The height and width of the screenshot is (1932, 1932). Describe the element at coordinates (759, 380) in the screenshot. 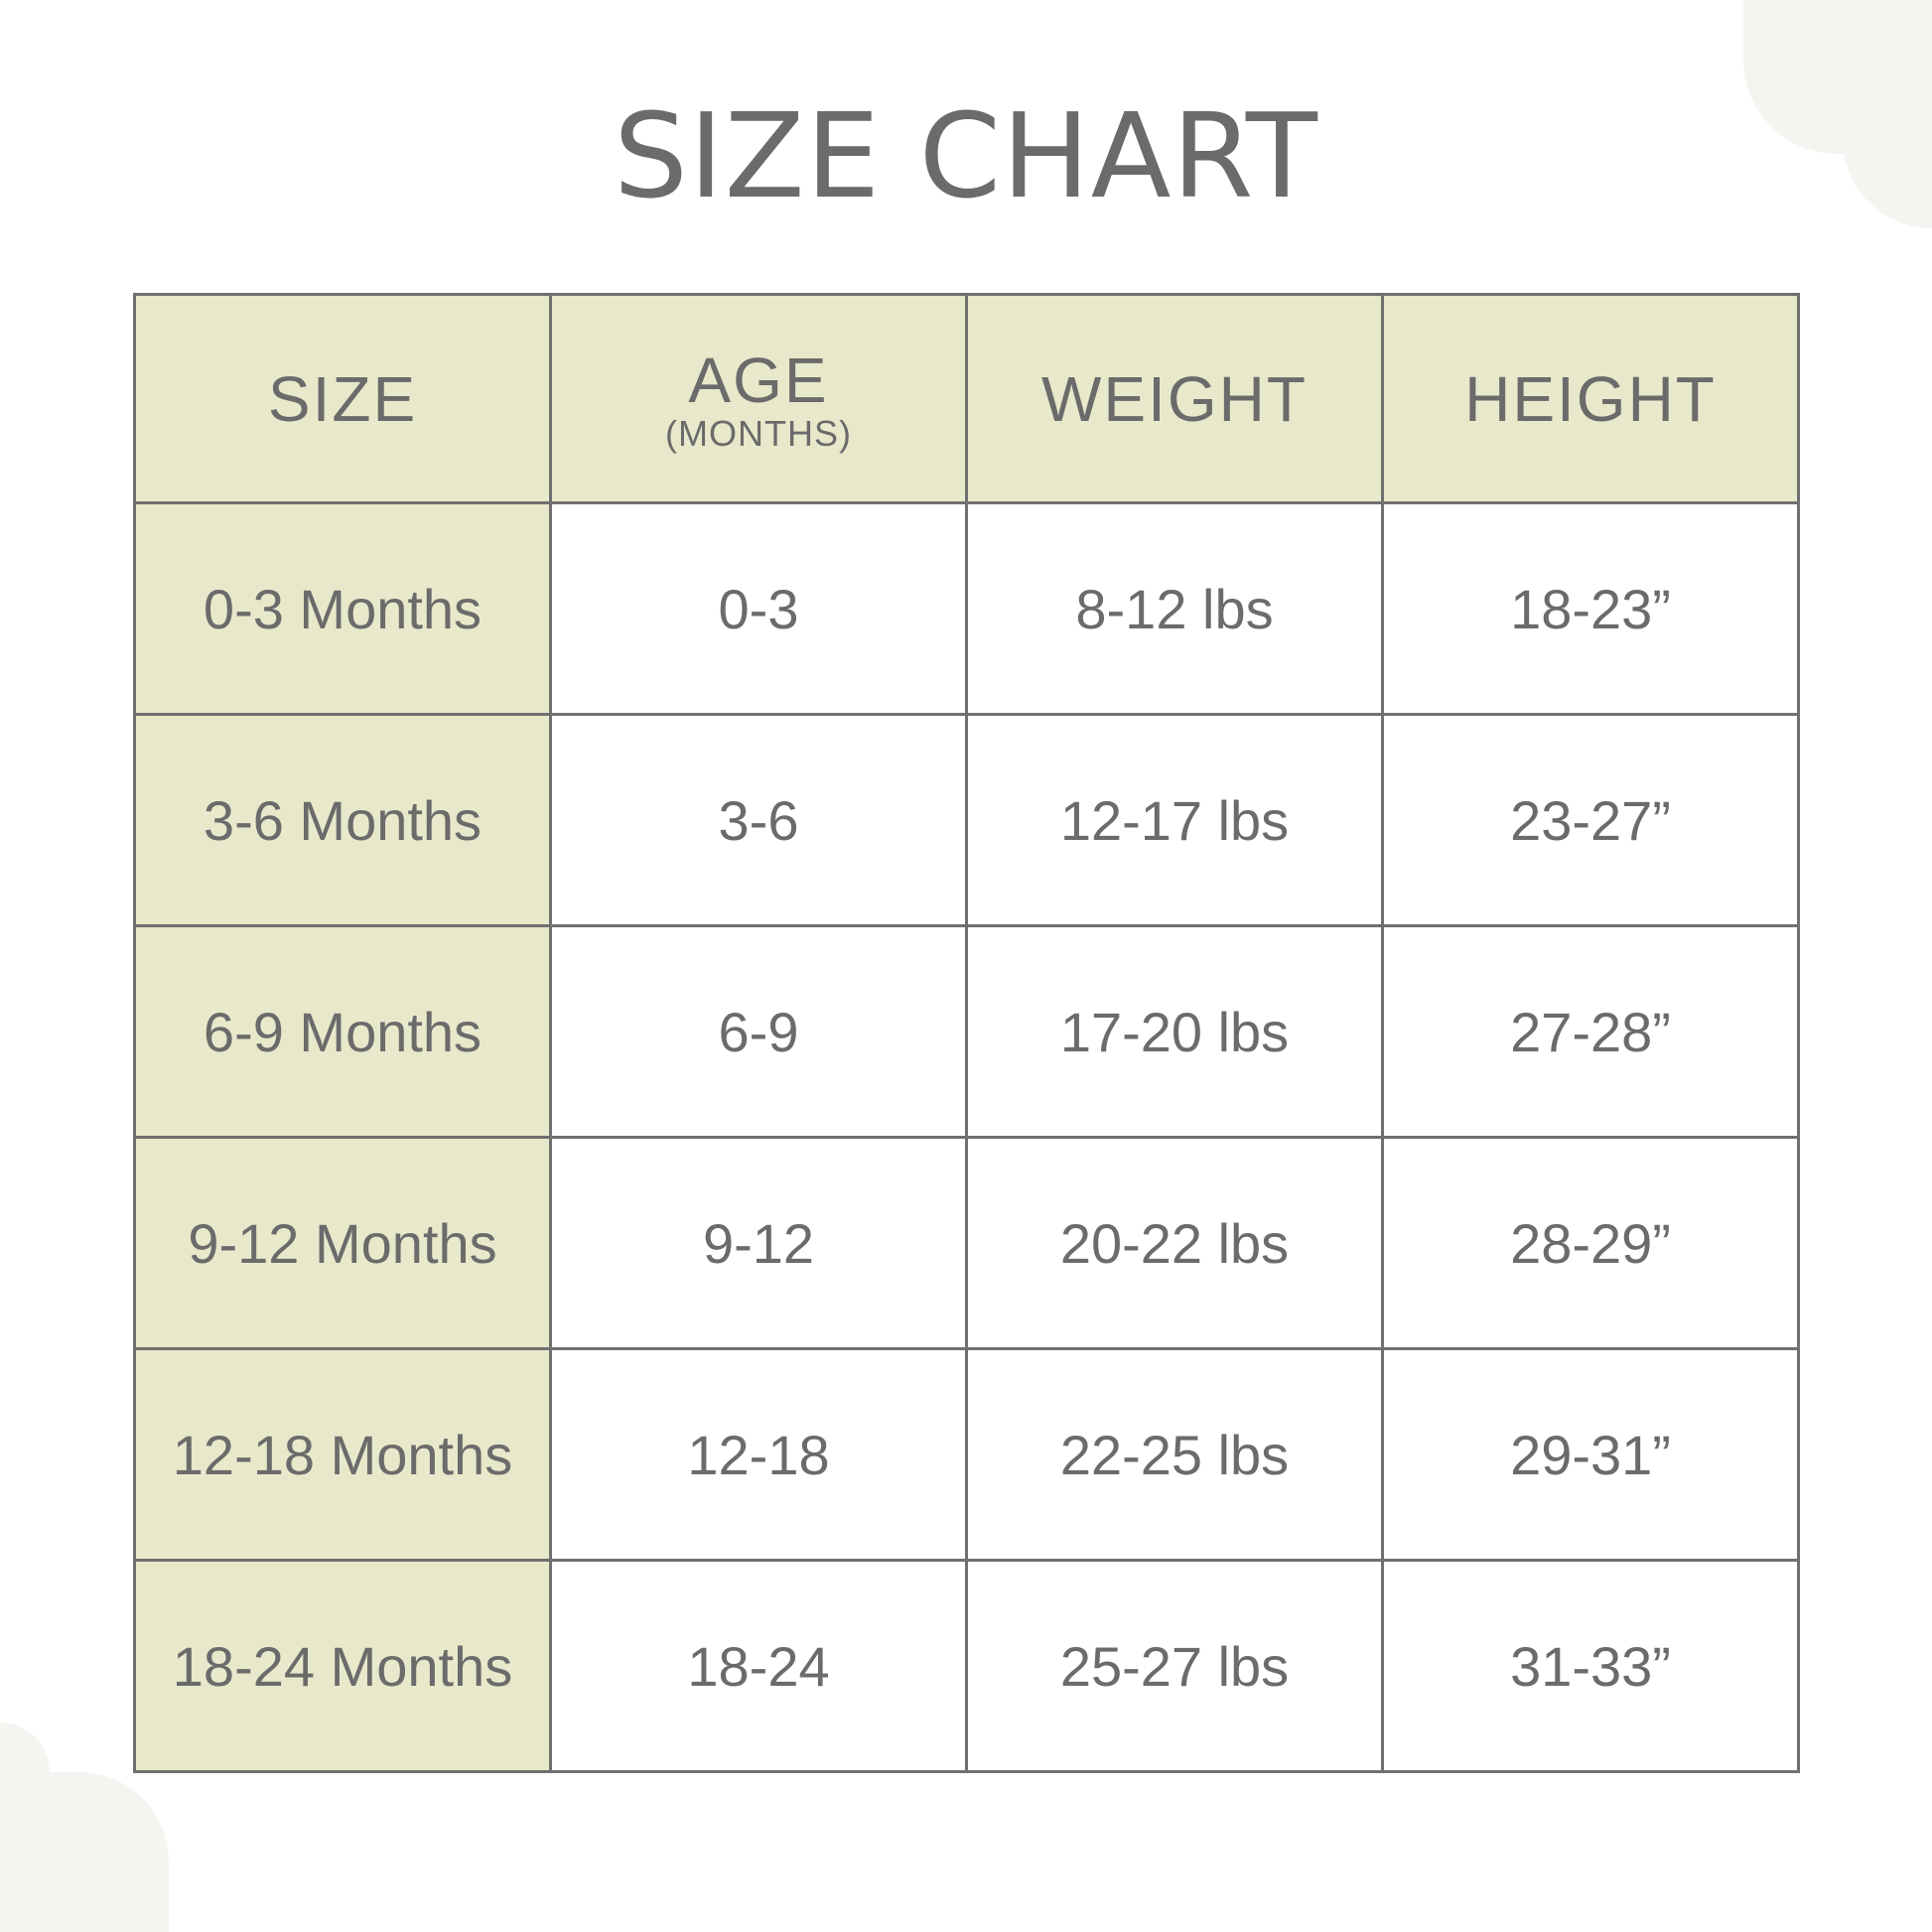

I see `header-label: AGE` at that location.